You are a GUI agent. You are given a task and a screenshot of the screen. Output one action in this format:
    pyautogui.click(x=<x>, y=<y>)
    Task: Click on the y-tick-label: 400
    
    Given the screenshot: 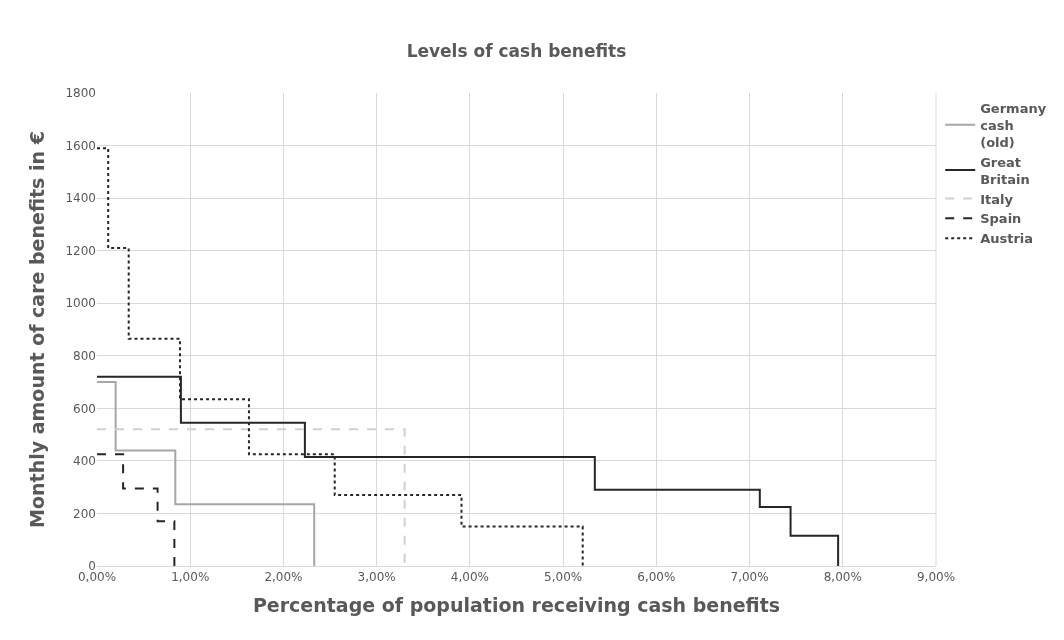 What is the action you would take?
    pyautogui.click(x=84, y=461)
    